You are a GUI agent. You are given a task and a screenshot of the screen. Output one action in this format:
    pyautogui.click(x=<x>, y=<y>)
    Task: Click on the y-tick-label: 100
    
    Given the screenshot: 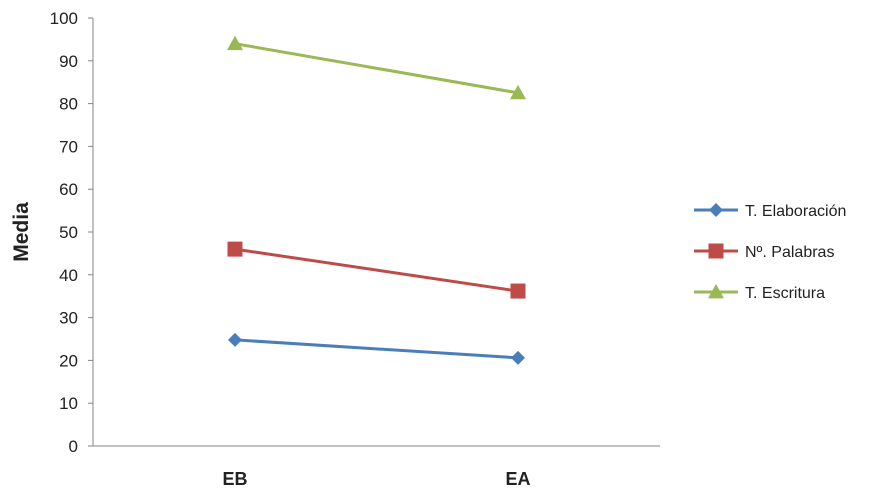 What is the action you would take?
    pyautogui.click(x=64, y=18)
    